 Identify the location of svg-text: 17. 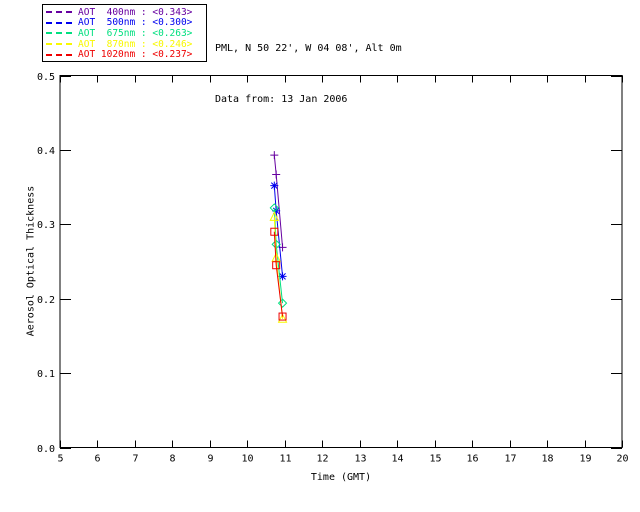
(510, 459).